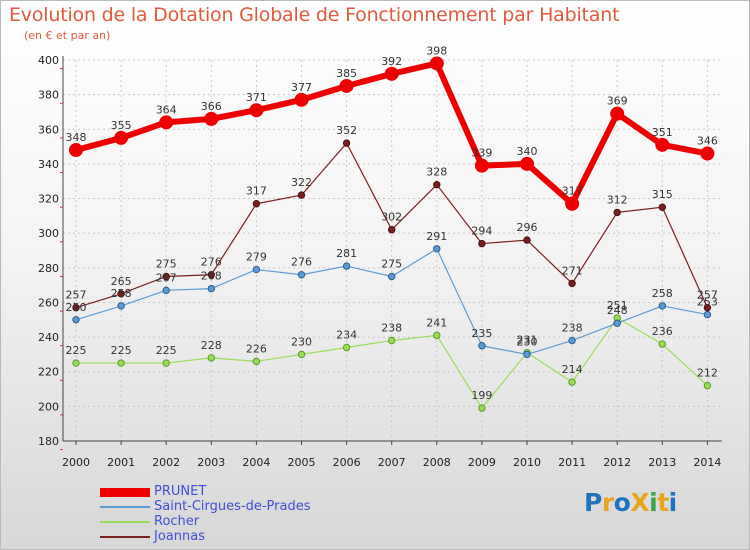 This screenshot has width=750, height=550. Describe the element at coordinates (301, 182) in the screenshot. I see `data-label-joannas: 322` at that location.